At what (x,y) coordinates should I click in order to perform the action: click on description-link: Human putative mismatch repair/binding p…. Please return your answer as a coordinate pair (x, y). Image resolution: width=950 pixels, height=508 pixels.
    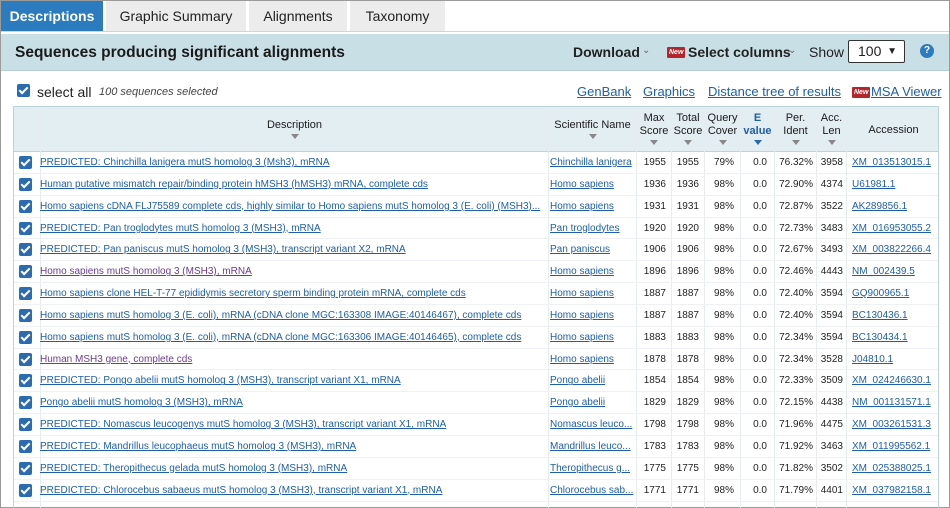
    Looking at the image, I should click on (234, 184).